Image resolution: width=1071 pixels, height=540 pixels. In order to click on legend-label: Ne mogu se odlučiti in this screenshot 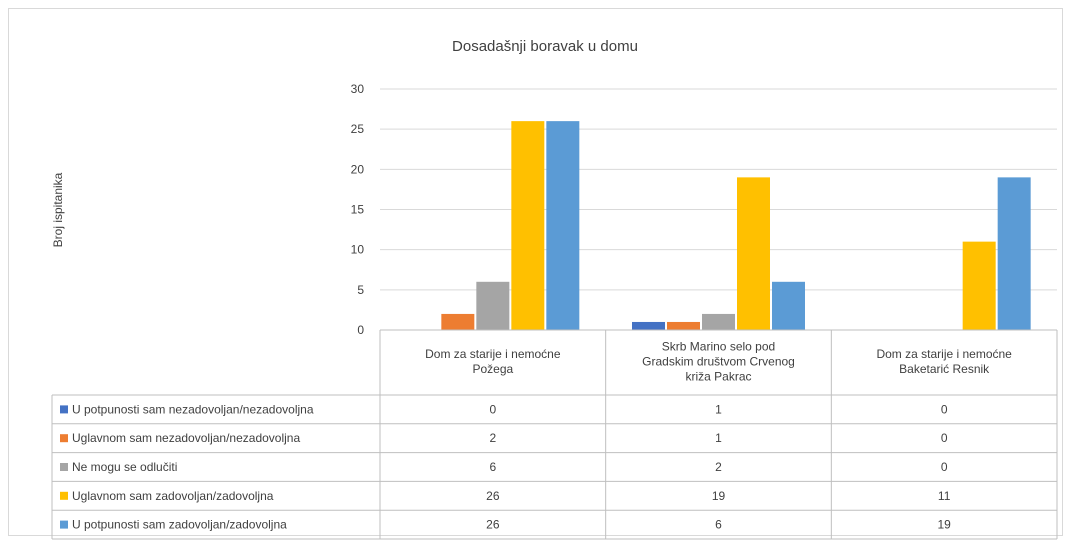, I will do `click(124, 467)`.